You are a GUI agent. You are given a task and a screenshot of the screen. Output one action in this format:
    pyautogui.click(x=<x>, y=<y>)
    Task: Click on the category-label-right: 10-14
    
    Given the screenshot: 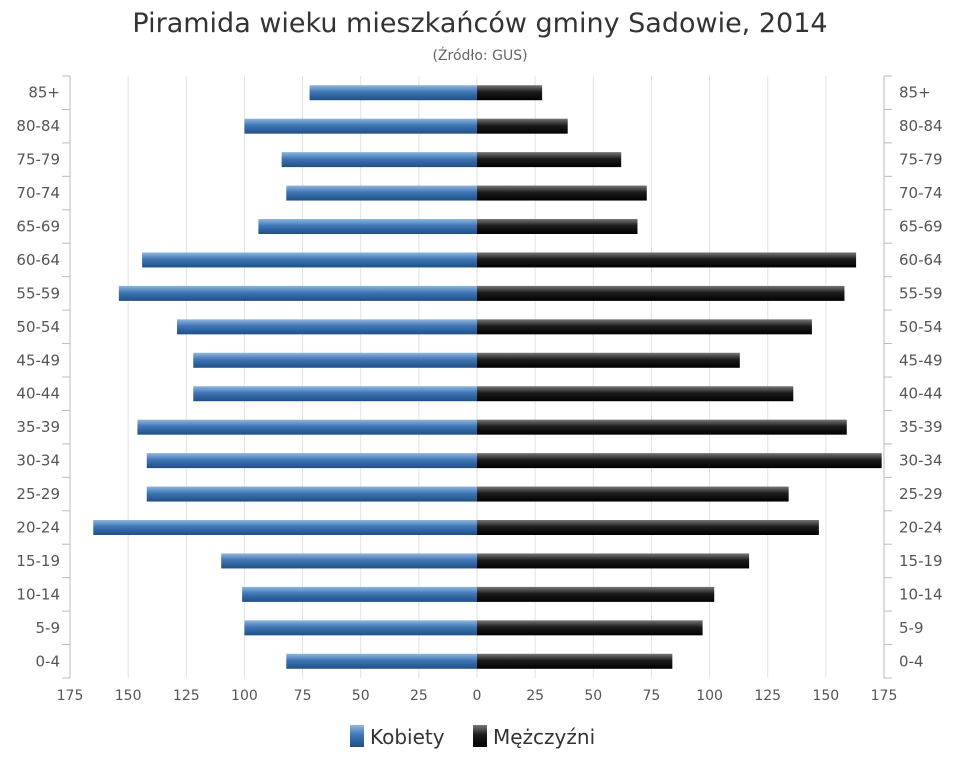 What is the action you would take?
    pyautogui.click(x=921, y=594)
    